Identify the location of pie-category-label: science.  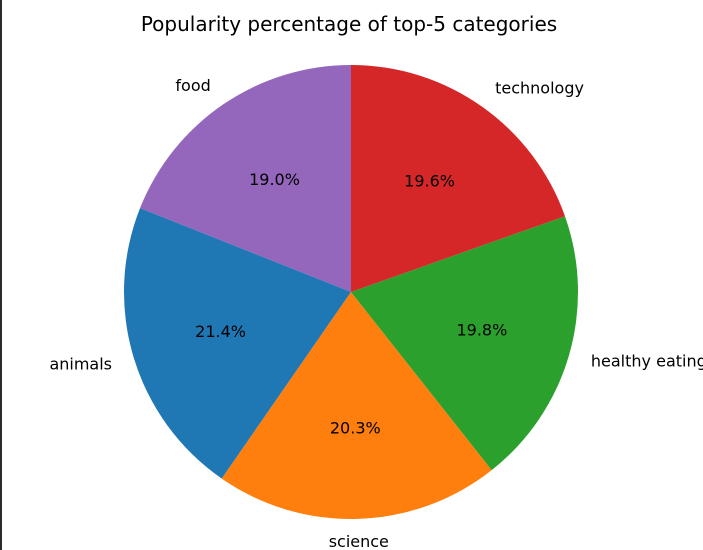
(359, 541).